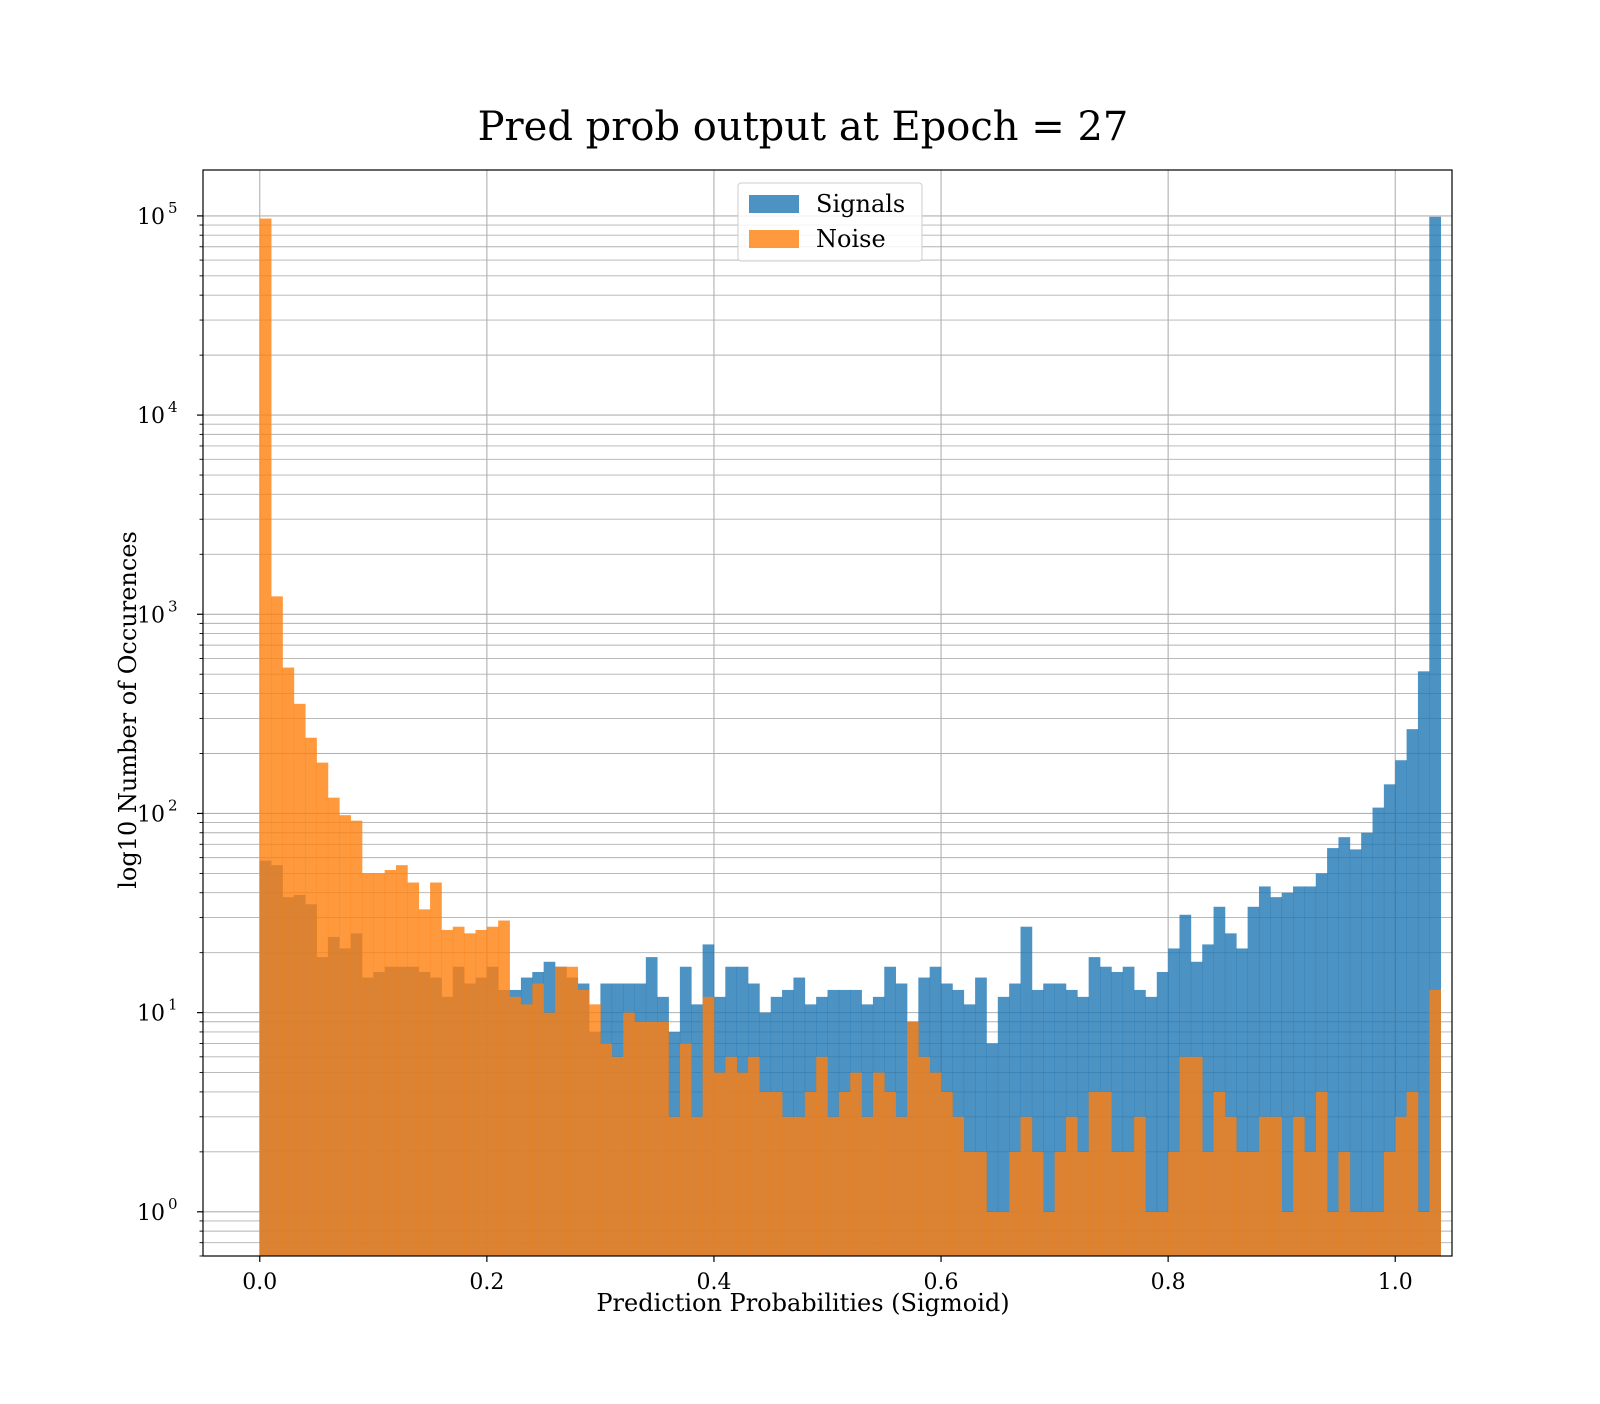 Image resolution: width=1600 pixels, height=1404 pixels. Describe the element at coordinates (486, 1282) in the screenshot. I see `x-tick-label: 0.2` at that location.